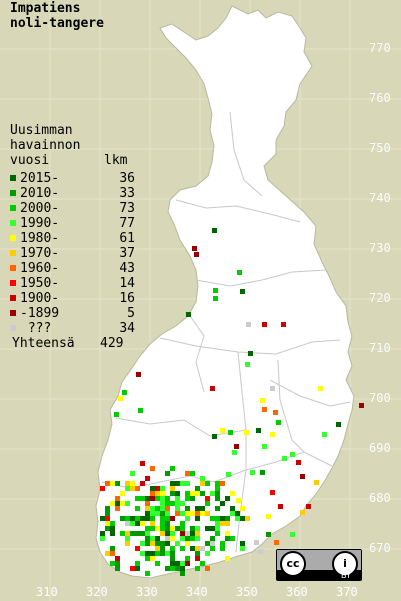 This screenshot has height=601, width=401. What do you see at coordinates (72, 253) in the screenshot?
I see `legend-row: 1970- 37` at bounding box center [72, 253].